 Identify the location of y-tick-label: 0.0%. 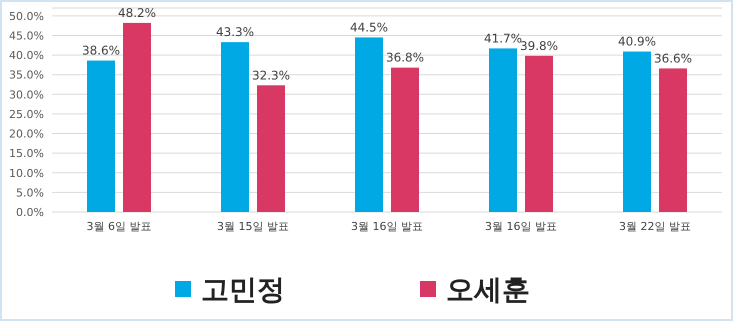
(30, 212).